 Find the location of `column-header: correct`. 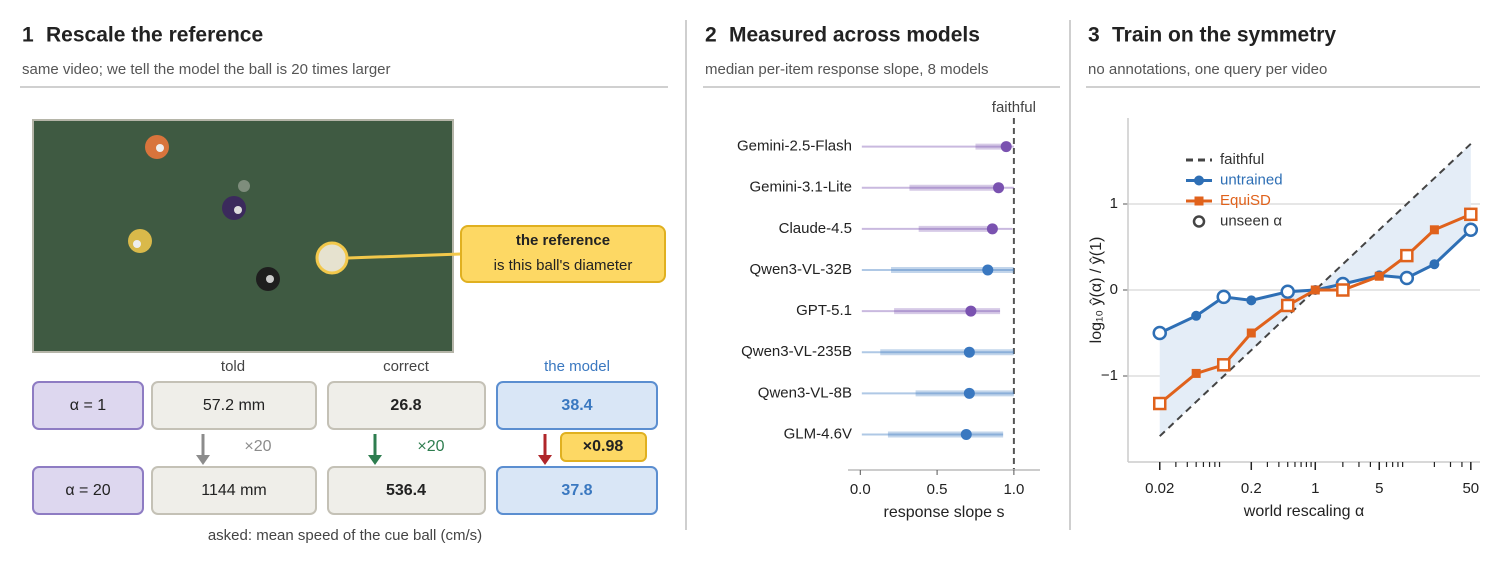

column-header: correct is located at coordinates (406, 366).